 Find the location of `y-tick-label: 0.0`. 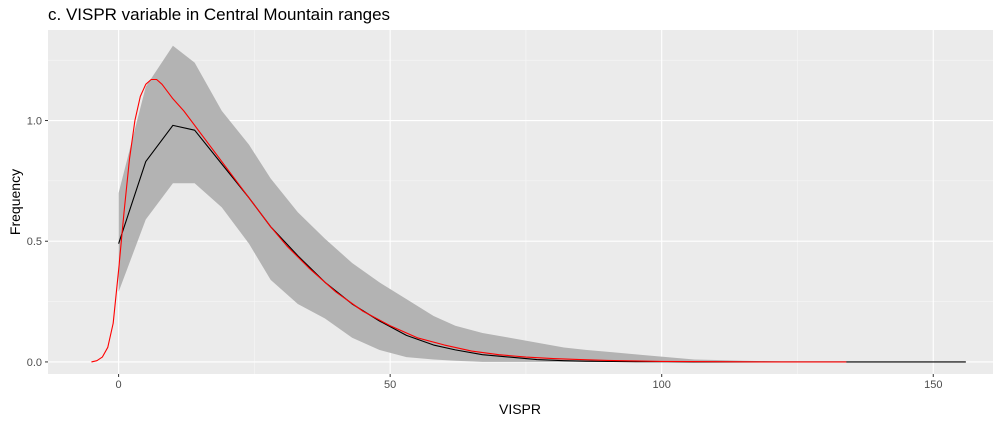

y-tick-label: 0.0 is located at coordinates (34, 363).